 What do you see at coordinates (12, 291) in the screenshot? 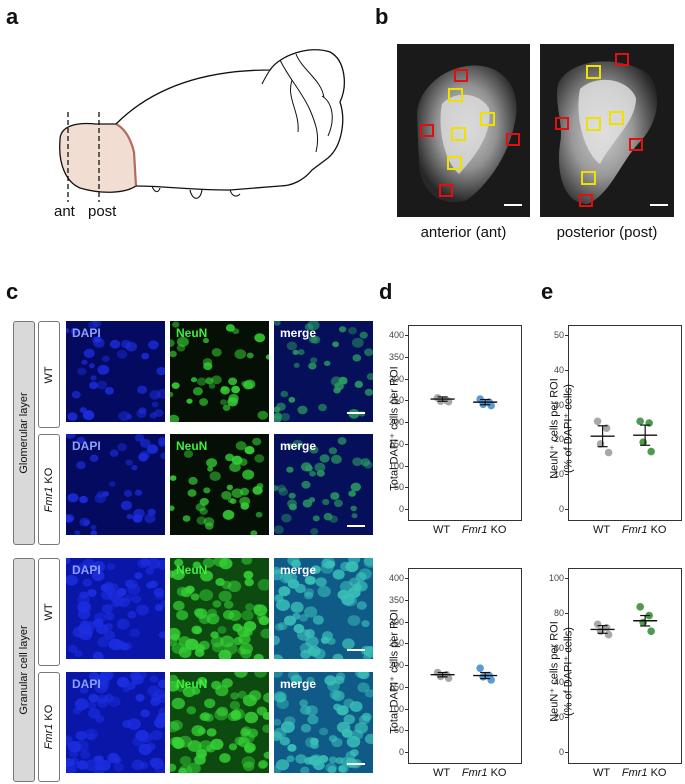
I see `panel-letter-c: c` at bounding box center [12, 291].